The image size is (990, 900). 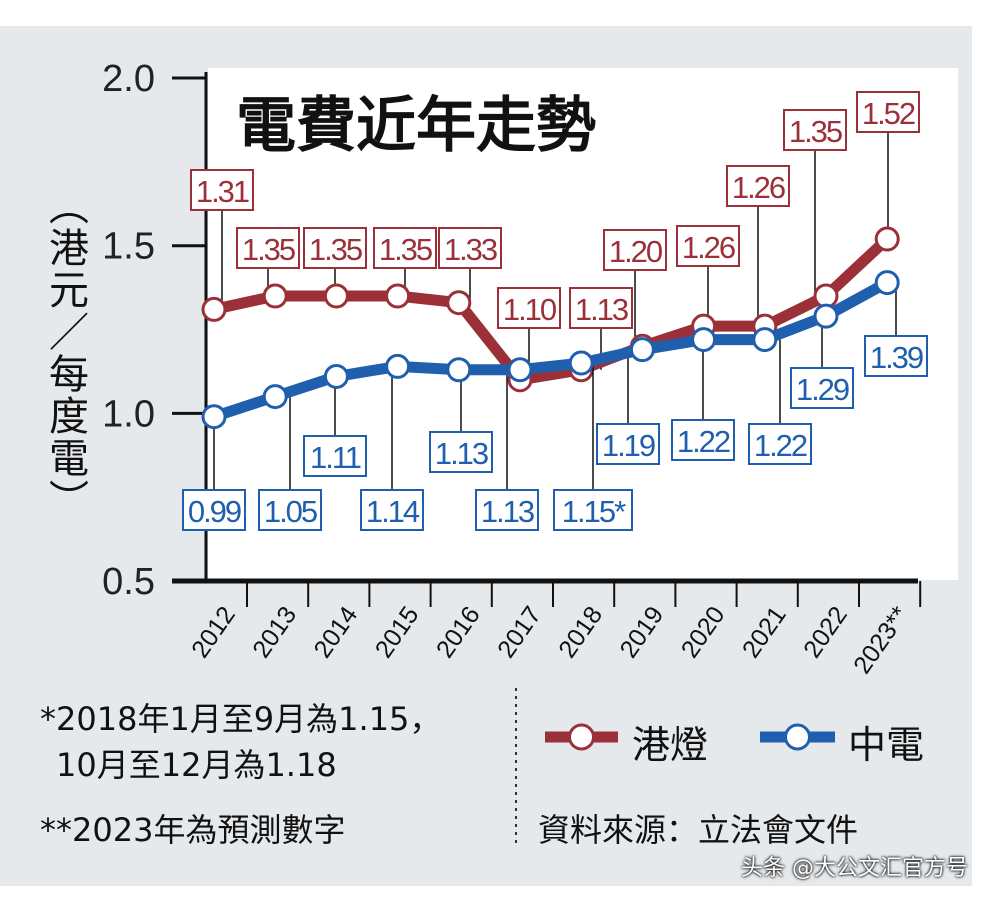 I want to click on data-label: 0.99, so click(x=214, y=511).